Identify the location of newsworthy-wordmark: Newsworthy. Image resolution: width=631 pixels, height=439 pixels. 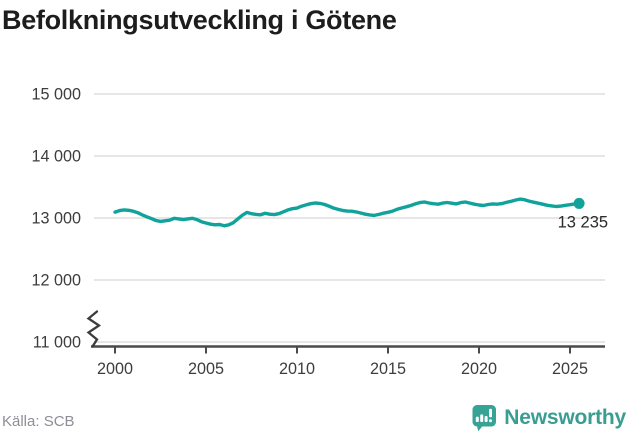
(565, 417).